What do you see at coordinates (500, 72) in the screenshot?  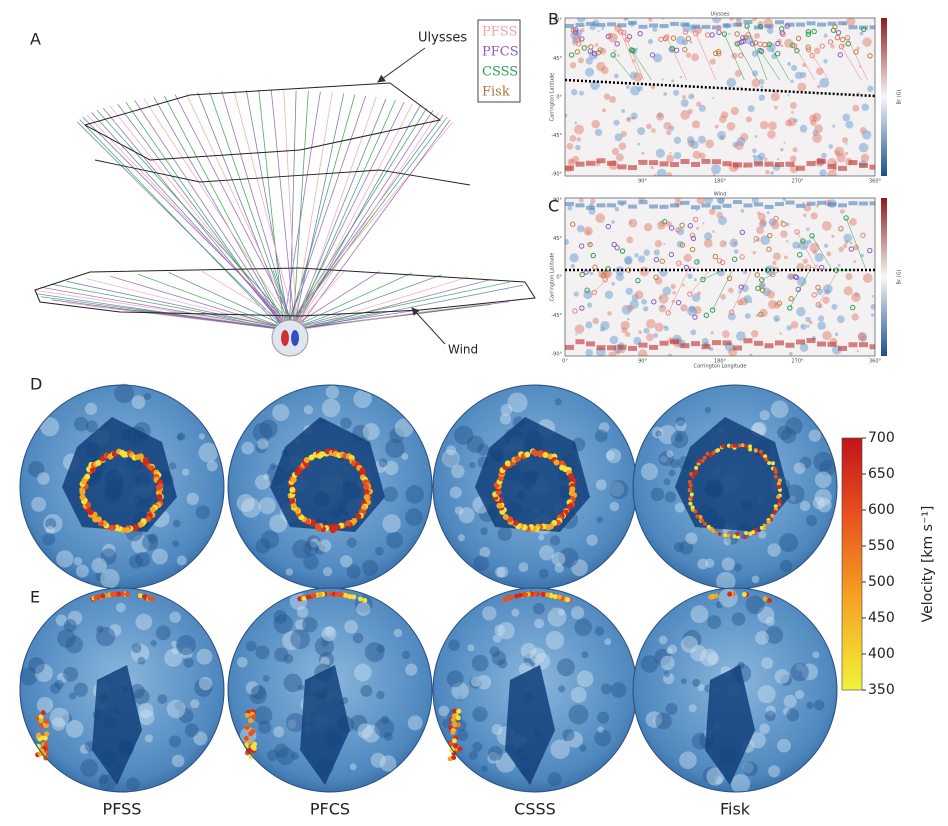 I see `legend-entry: CSSS` at bounding box center [500, 72].